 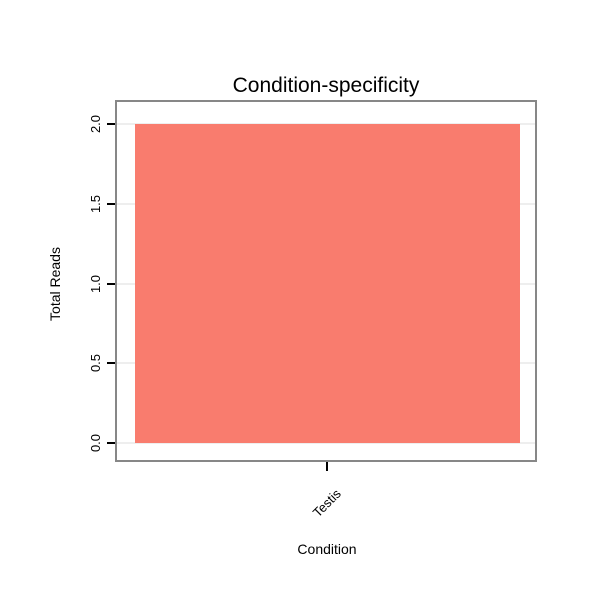 What do you see at coordinates (326, 85) in the screenshot?
I see `chart-title: Condition-specificity` at bounding box center [326, 85].